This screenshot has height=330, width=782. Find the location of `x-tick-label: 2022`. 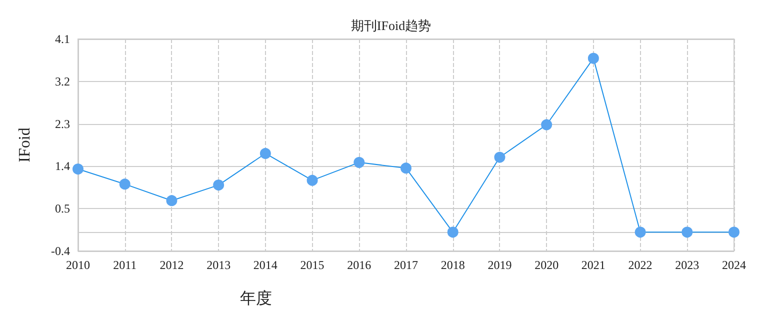

x-tick-label: 2022 is located at coordinates (640, 265).